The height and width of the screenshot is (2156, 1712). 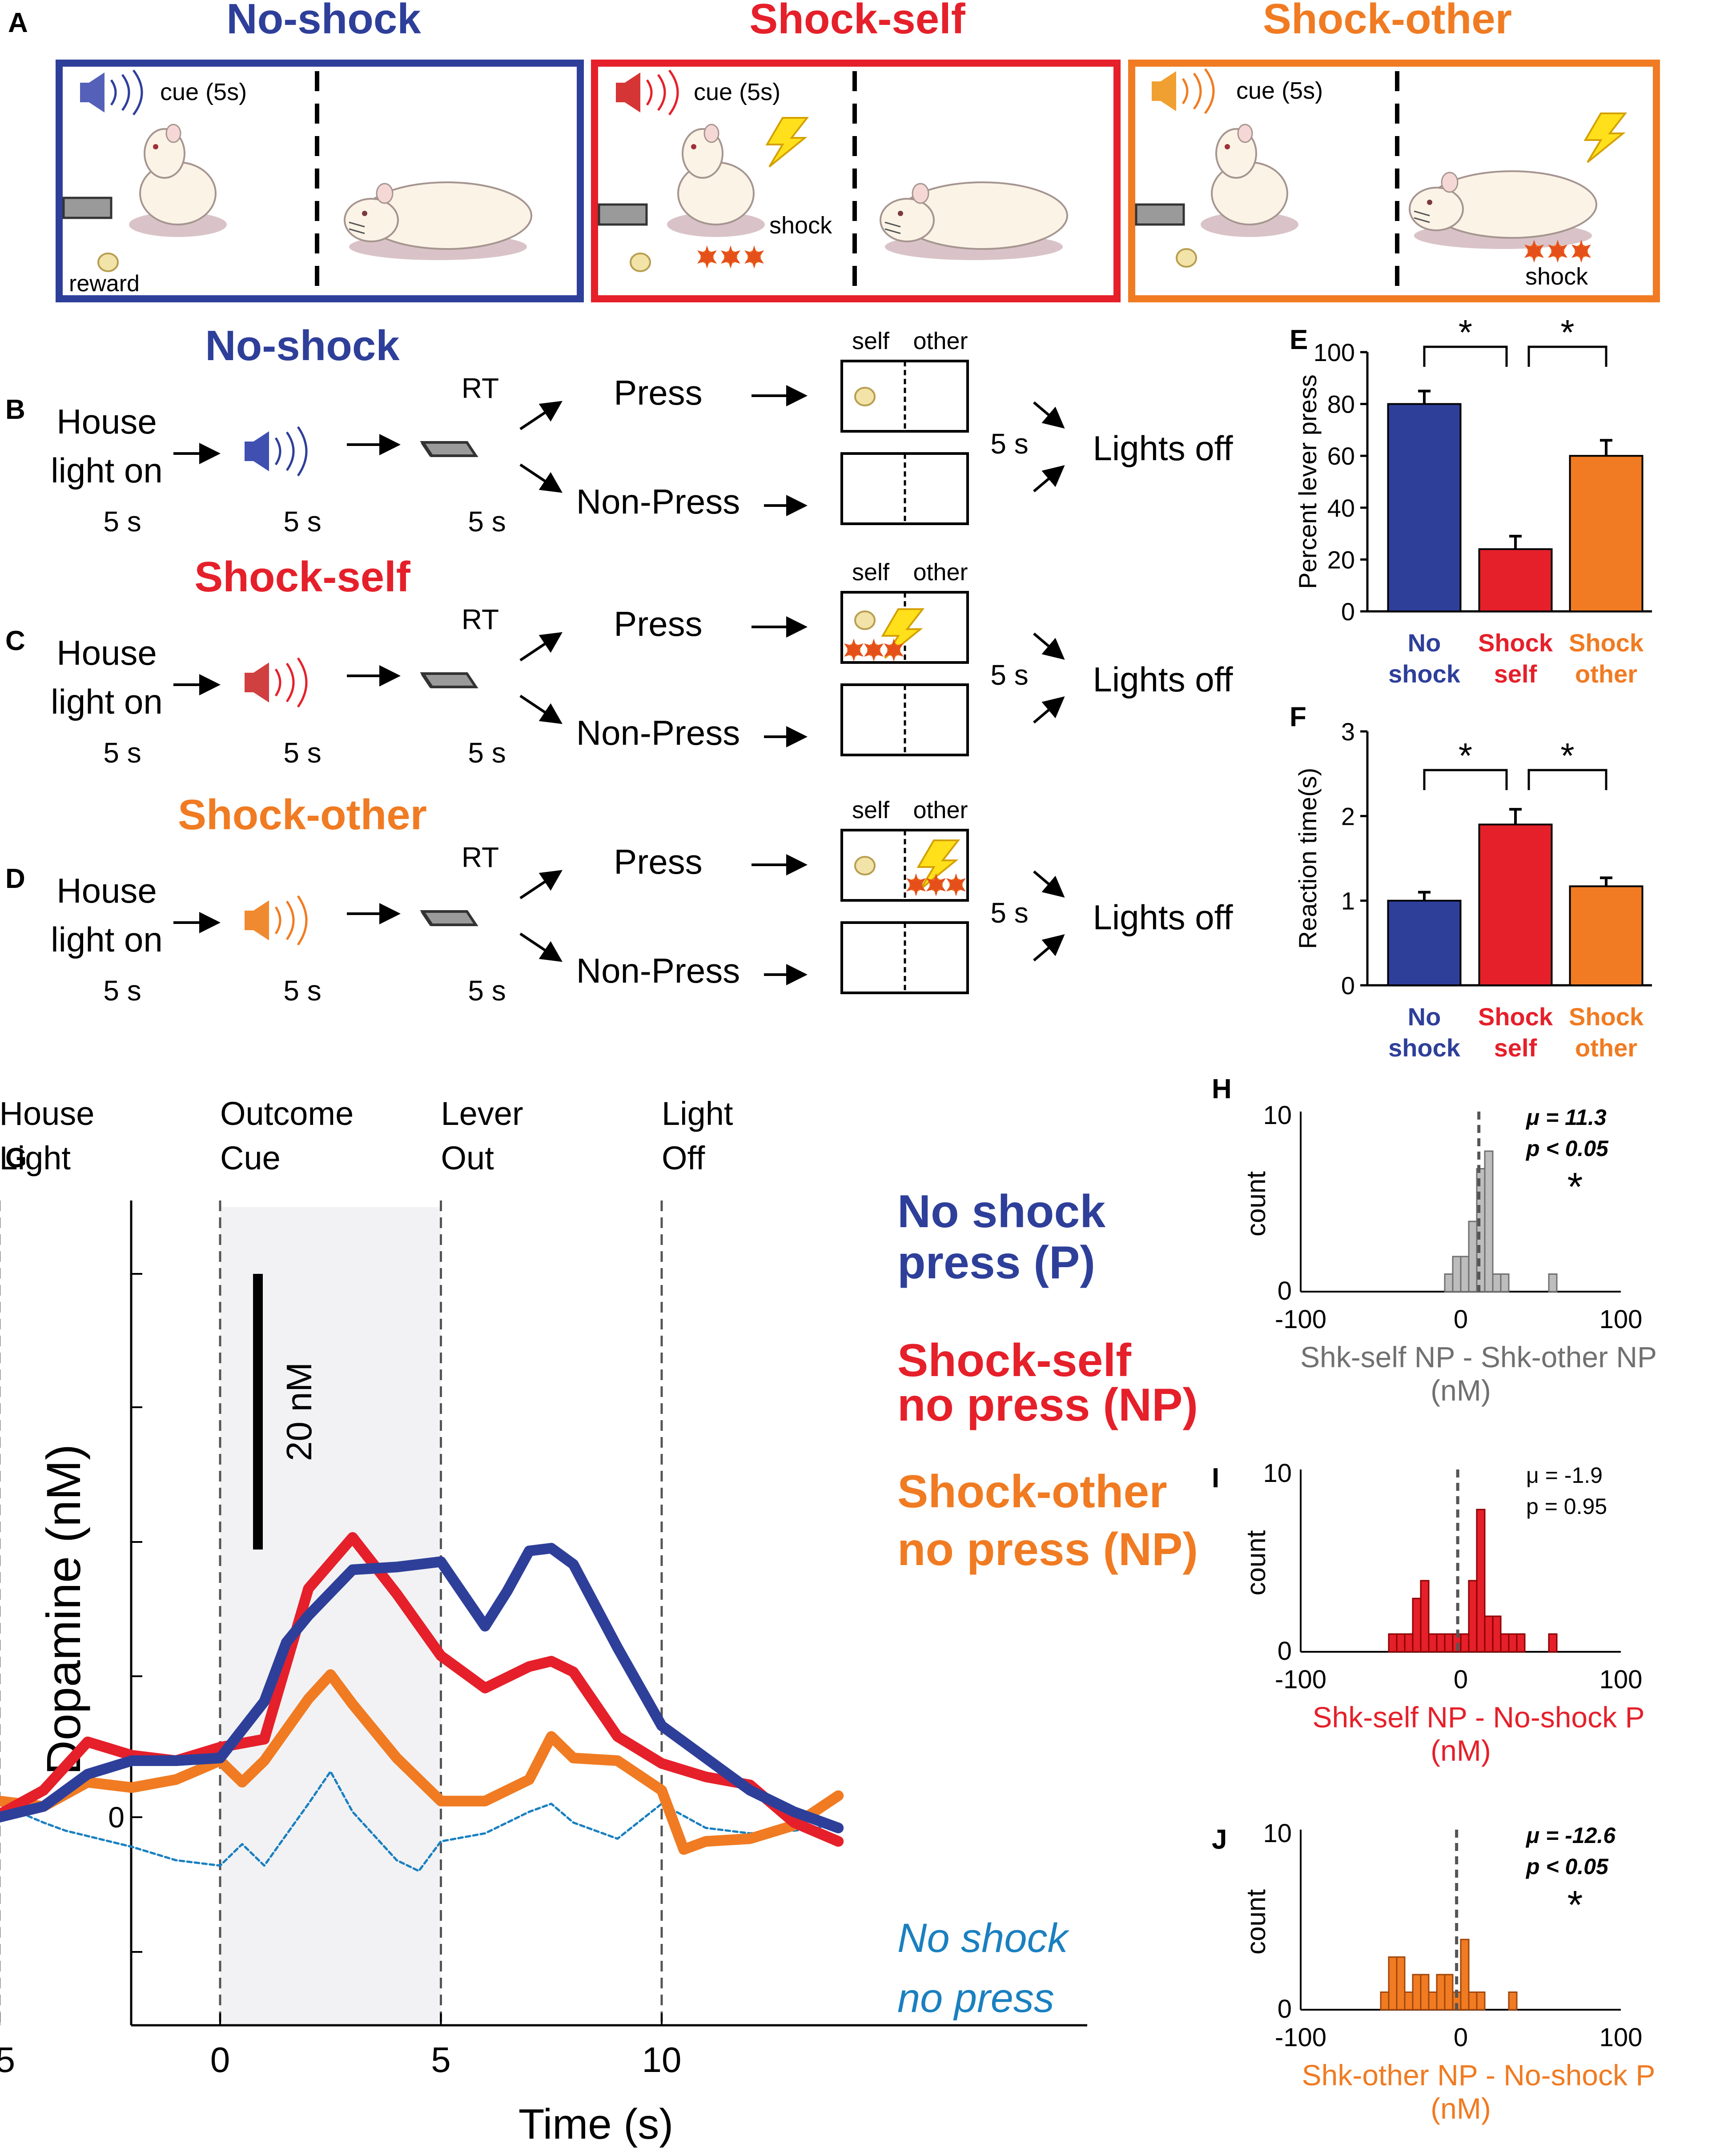 What do you see at coordinates (106, 890) in the screenshot?
I see `house-light-label: House` at bounding box center [106, 890].